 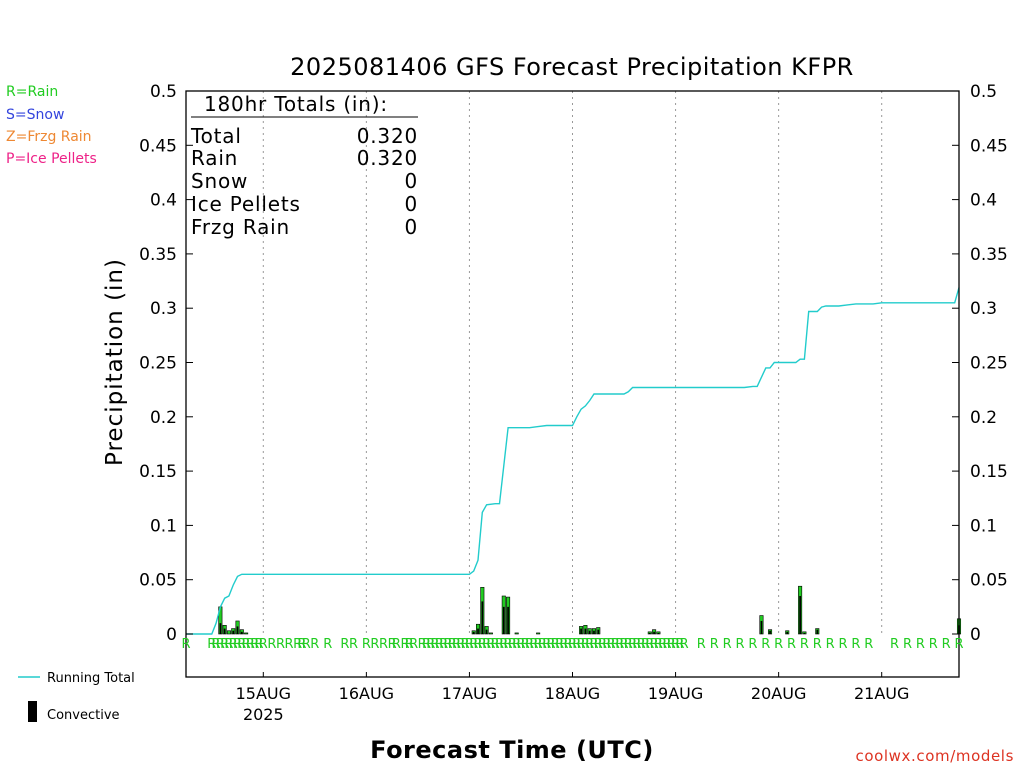 I want to click on x-tick-label: 18AUG, so click(x=572, y=693).